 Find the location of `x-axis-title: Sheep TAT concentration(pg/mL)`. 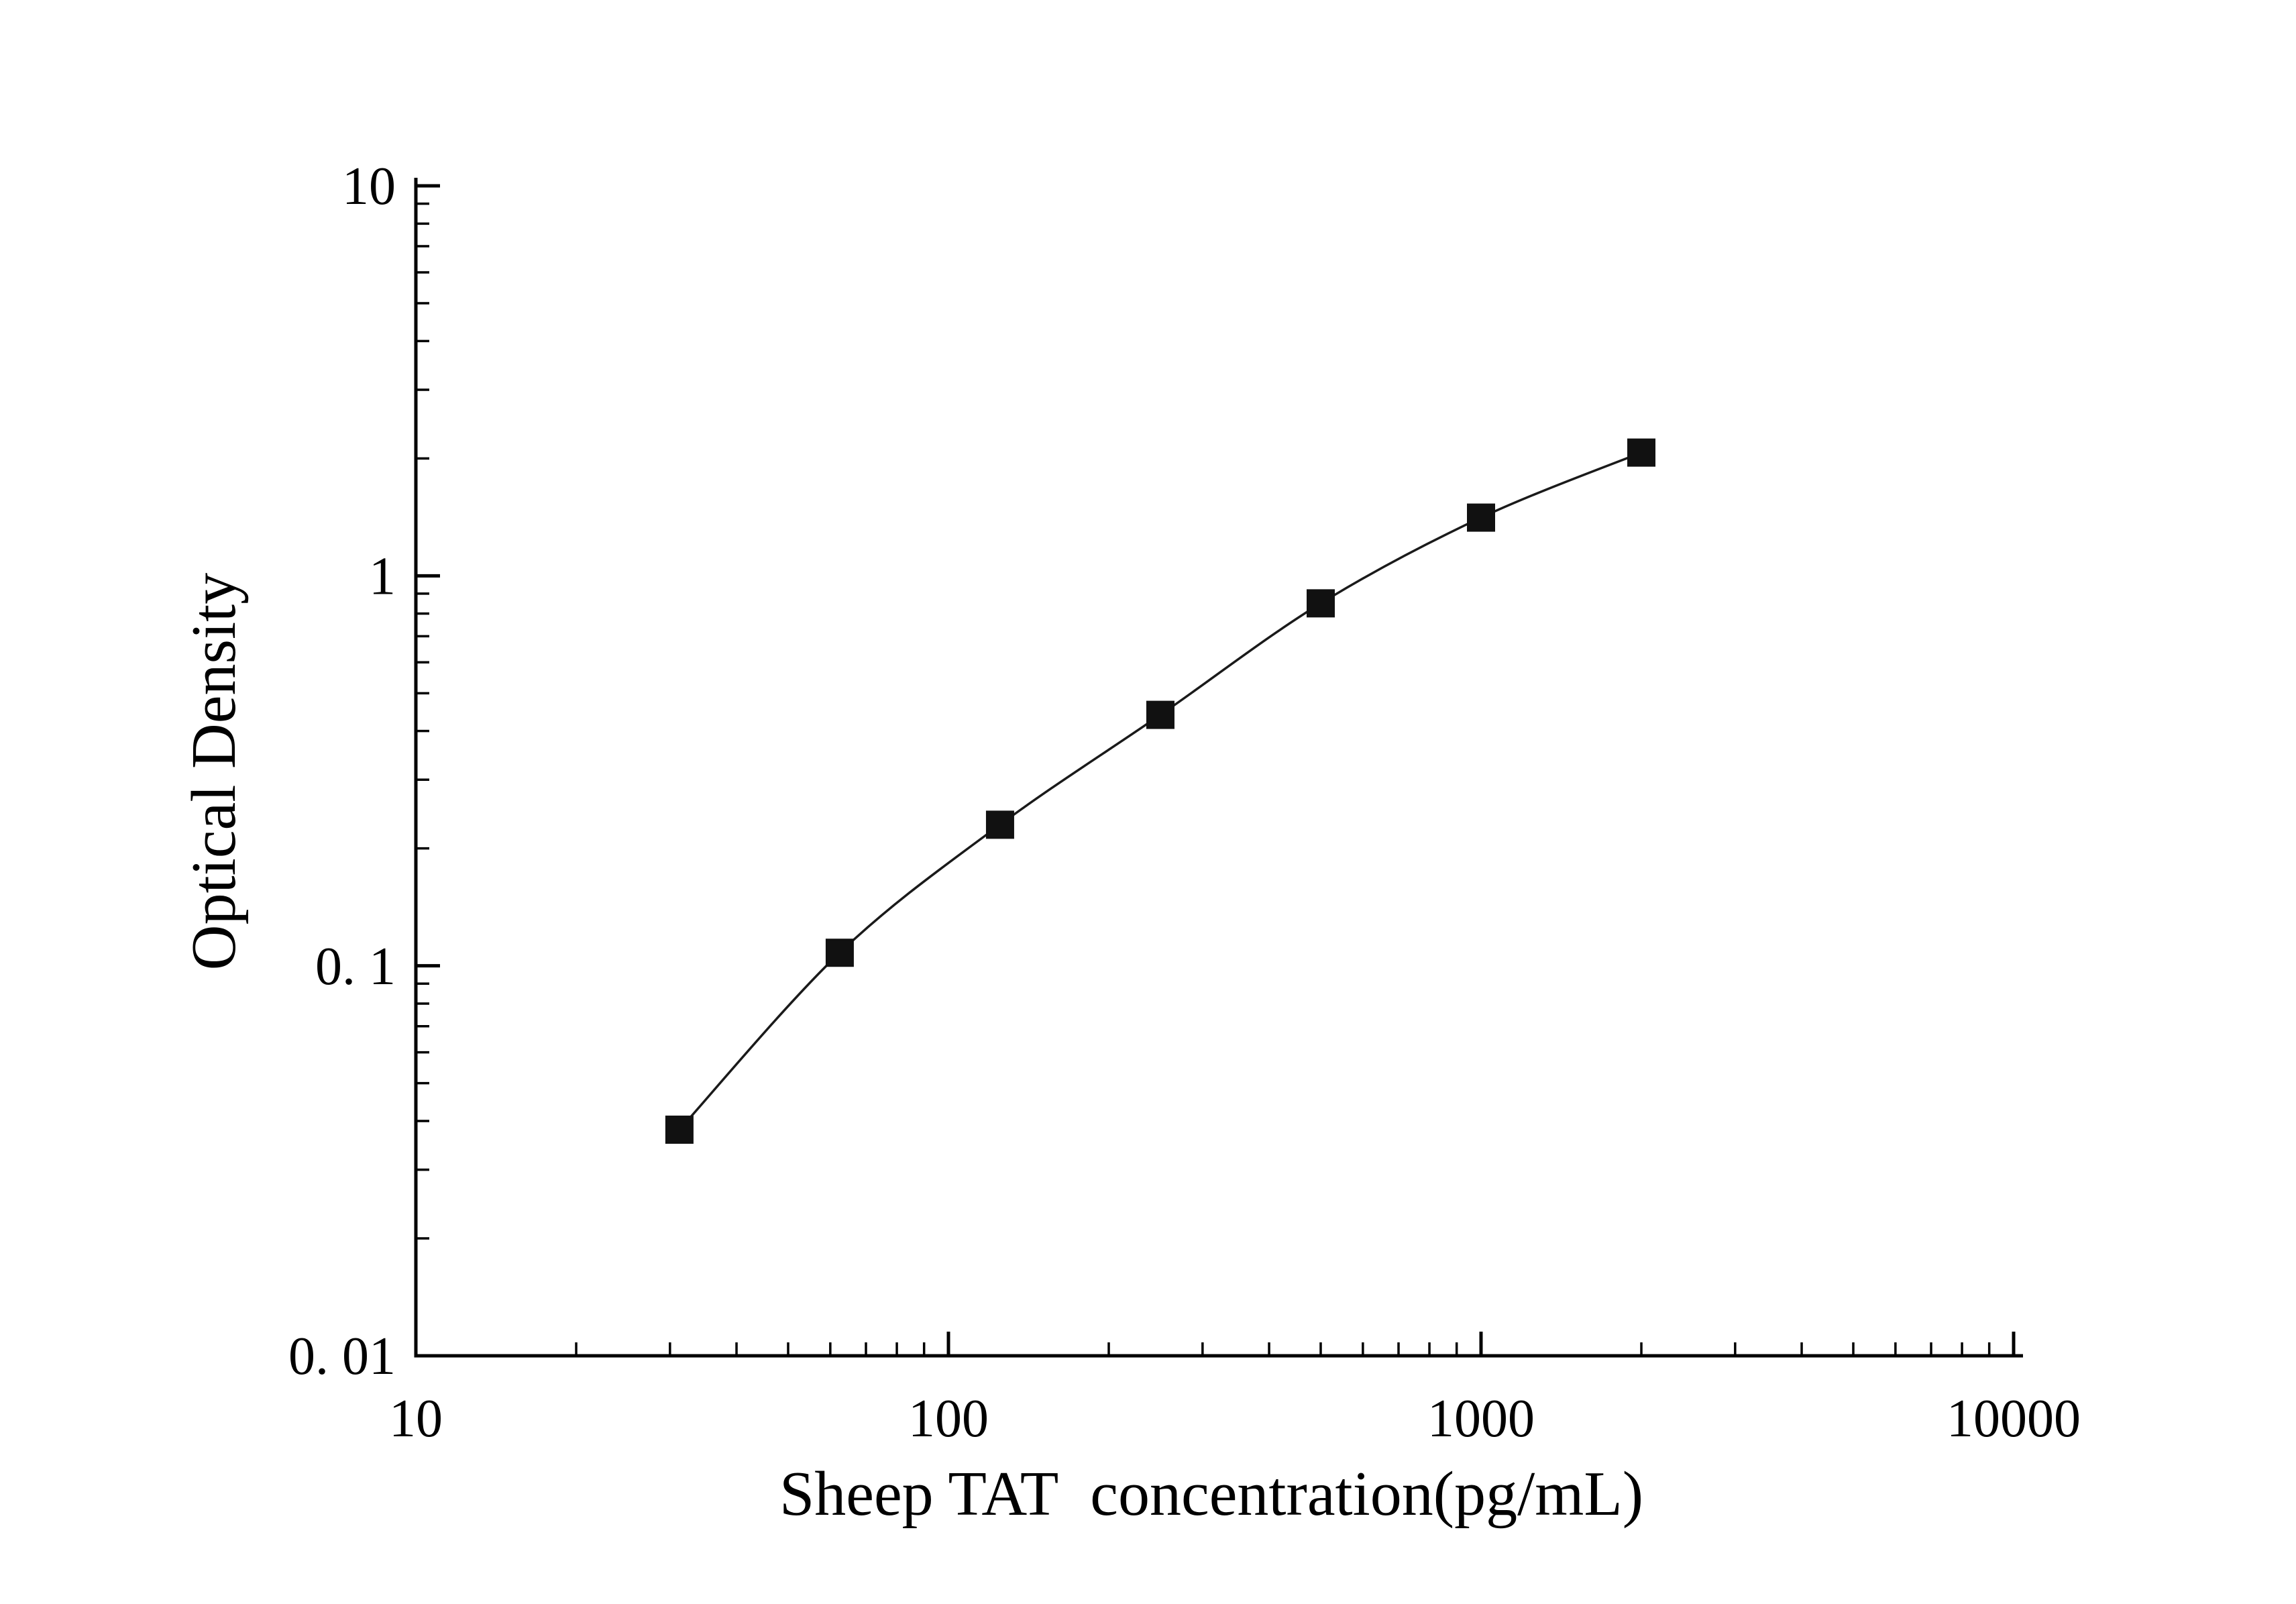

x-axis-title: Sheep TAT concentration(pg/mL) is located at coordinates (1211, 1494).